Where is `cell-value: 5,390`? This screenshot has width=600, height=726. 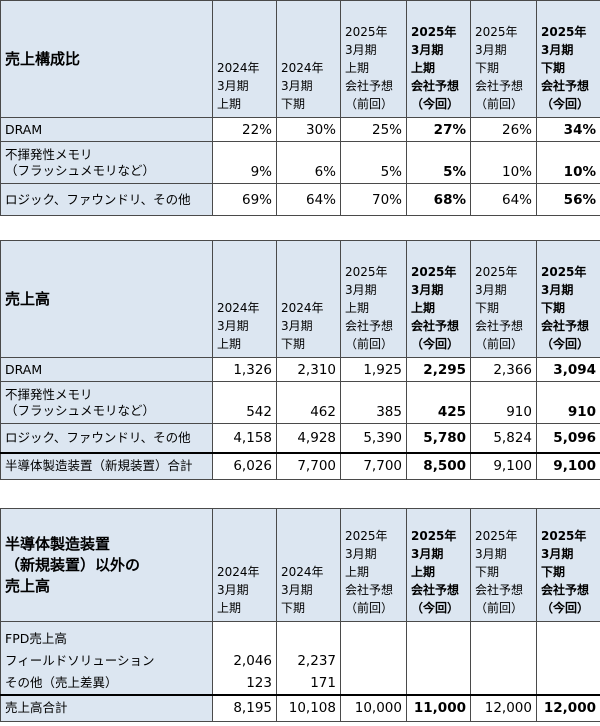
cell-value: 5,390 is located at coordinates (373, 438).